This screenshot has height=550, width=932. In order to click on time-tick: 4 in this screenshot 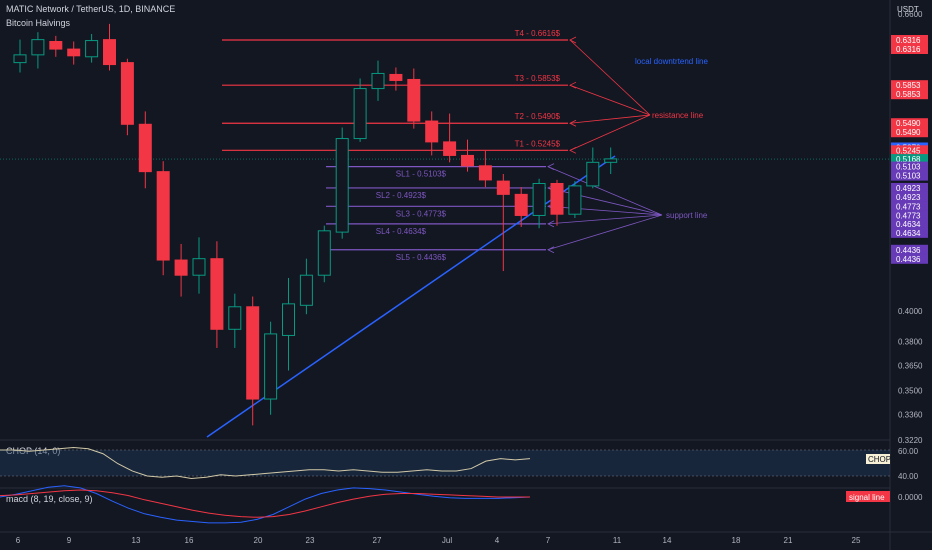, I will do `click(497, 540)`.